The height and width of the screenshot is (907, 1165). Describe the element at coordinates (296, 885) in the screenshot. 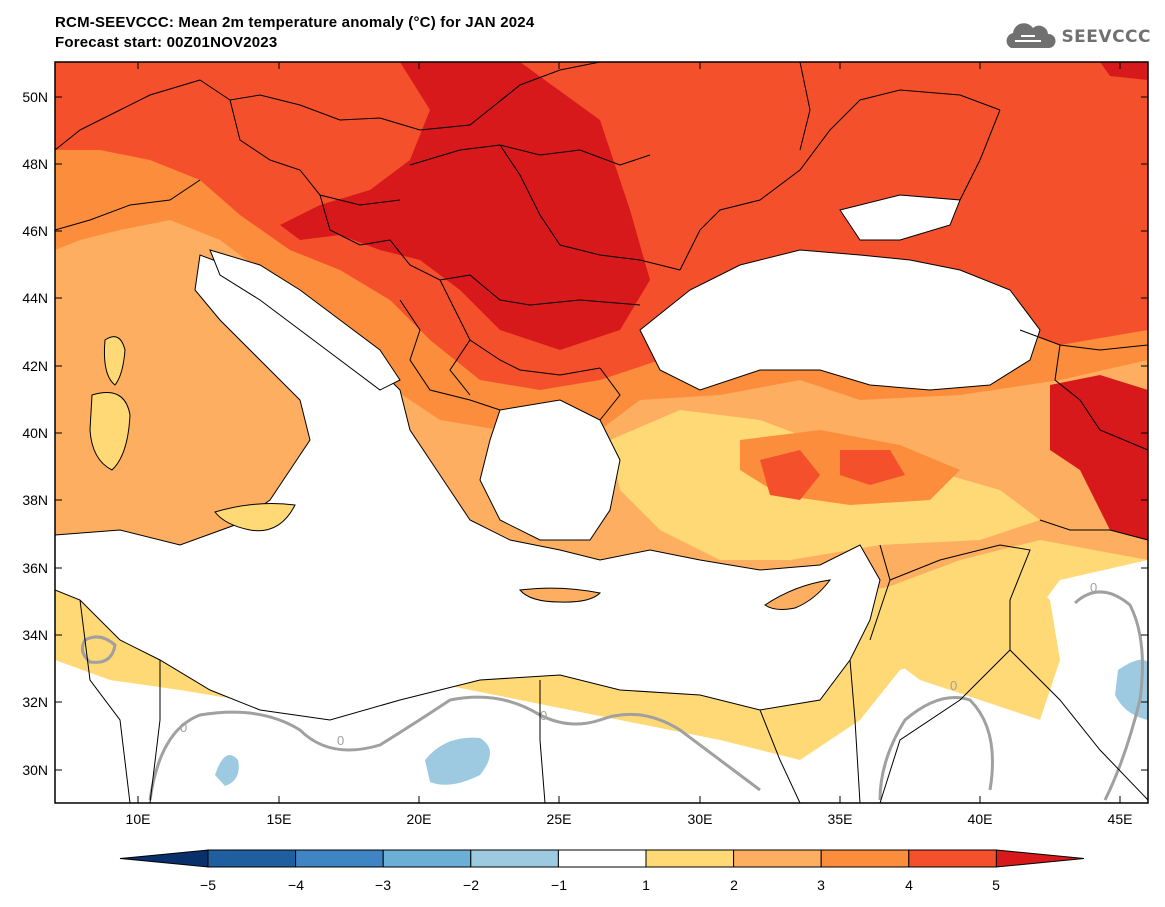

I see `colorbar-label: −4` at that location.